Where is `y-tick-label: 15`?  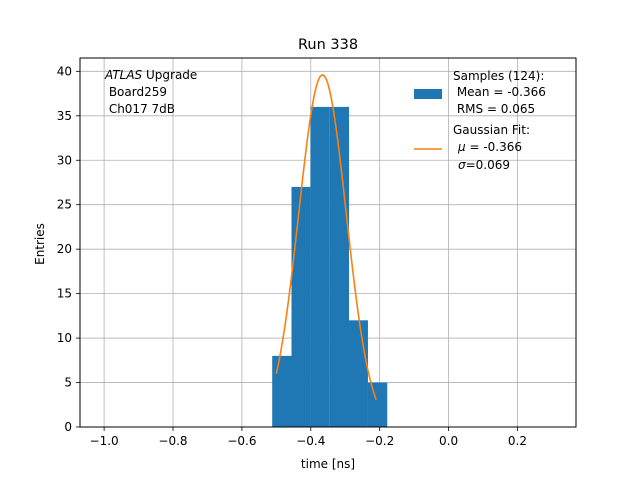 y-tick-label: 15 is located at coordinates (64, 294).